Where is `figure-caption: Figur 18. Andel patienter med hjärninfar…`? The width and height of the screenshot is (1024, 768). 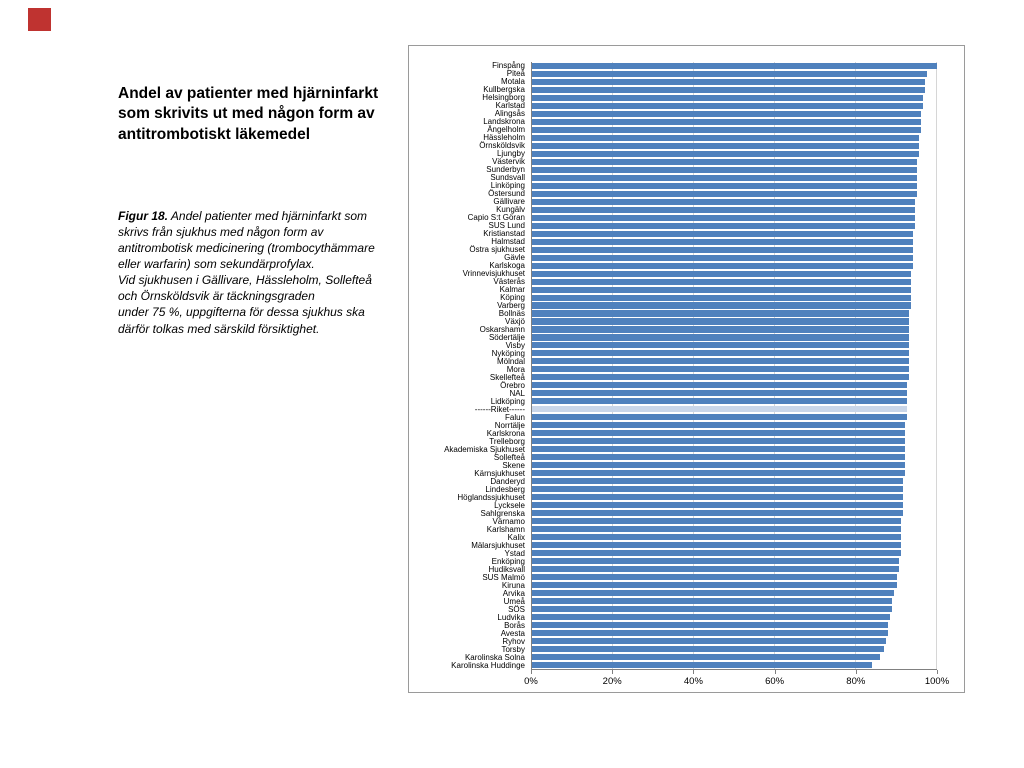 figure-caption: Figur 18. Andel patienter med hjärninfar… is located at coordinates (250, 272).